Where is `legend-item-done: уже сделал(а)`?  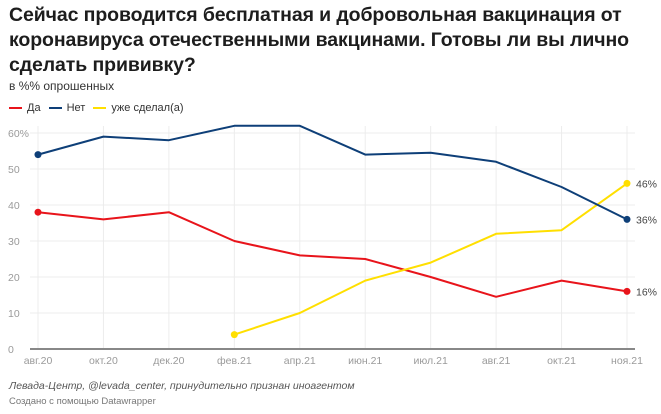 legend-item-done: уже сделал(а) is located at coordinates (138, 108).